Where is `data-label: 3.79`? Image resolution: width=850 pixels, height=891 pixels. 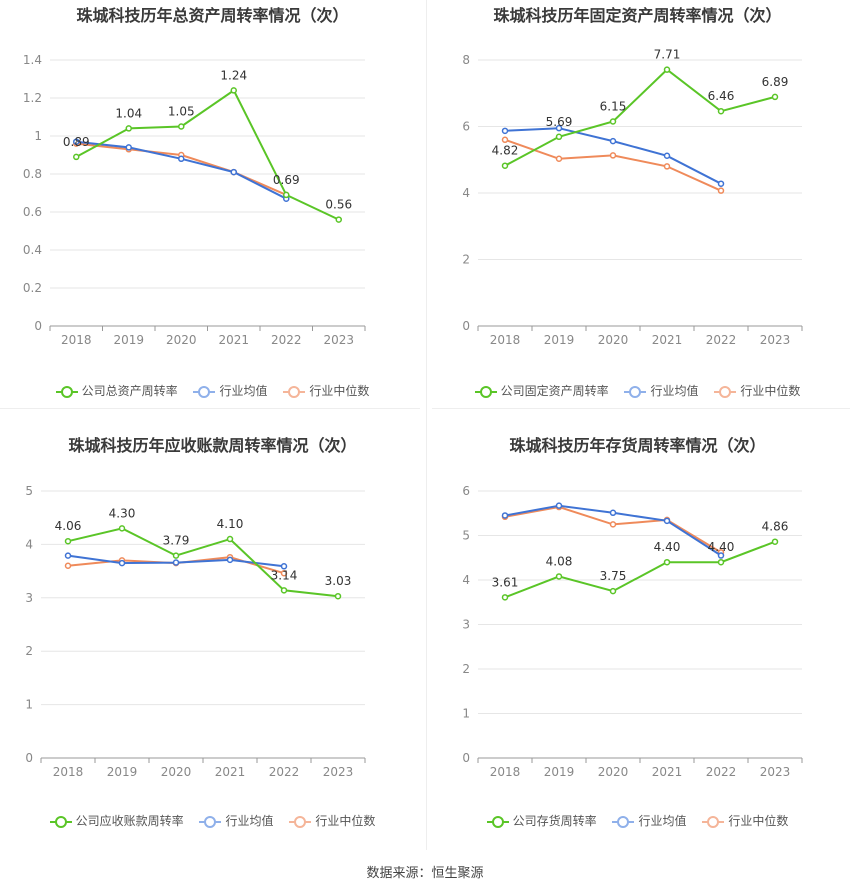 data-label: 3.79 is located at coordinates (176, 541).